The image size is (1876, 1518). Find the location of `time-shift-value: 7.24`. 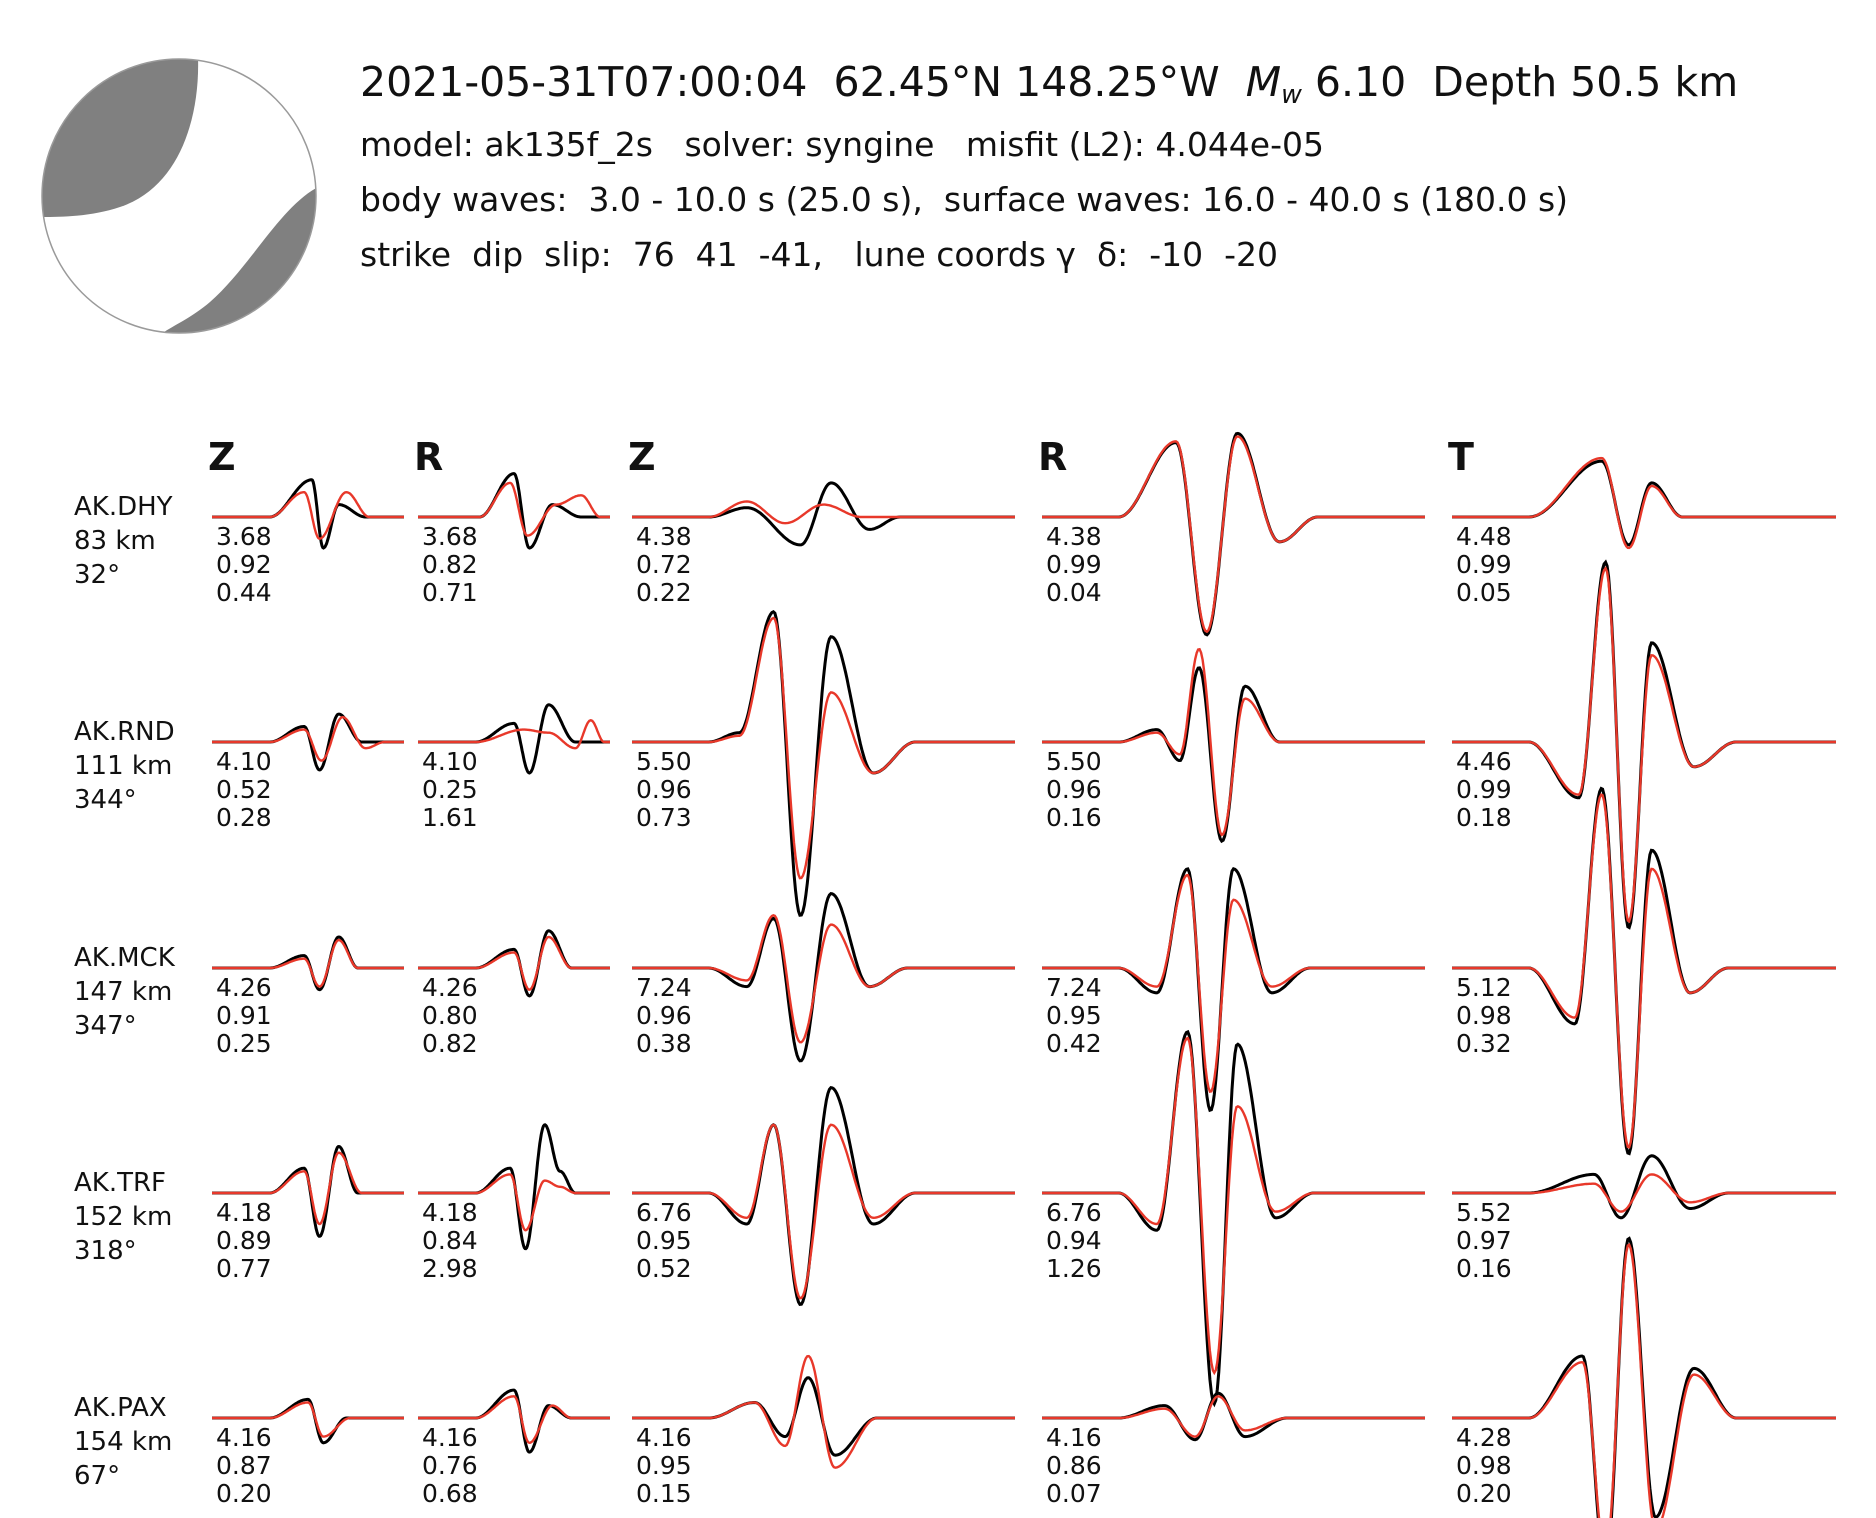

time-shift-value: 7.24 is located at coordinates (664, 987).